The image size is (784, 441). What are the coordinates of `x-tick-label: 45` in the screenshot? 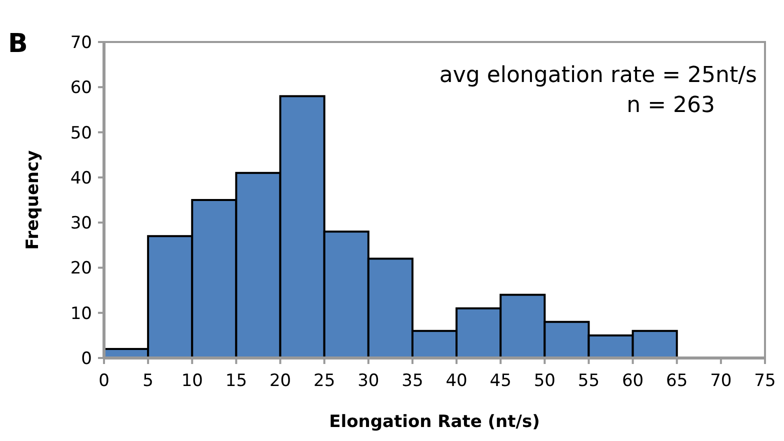 It's located at (501, 381).